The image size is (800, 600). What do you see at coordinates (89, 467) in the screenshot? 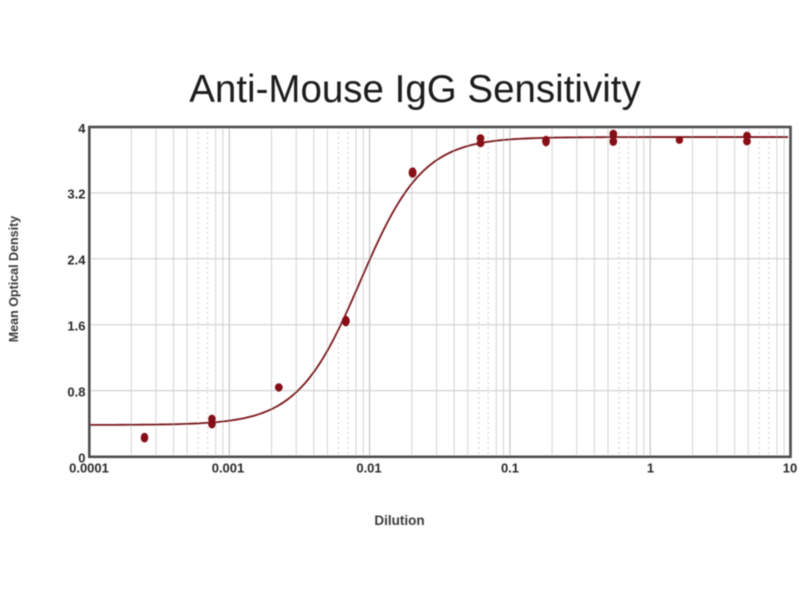
I see `svg-text: 0.0001` at bounding box center [89, 467].